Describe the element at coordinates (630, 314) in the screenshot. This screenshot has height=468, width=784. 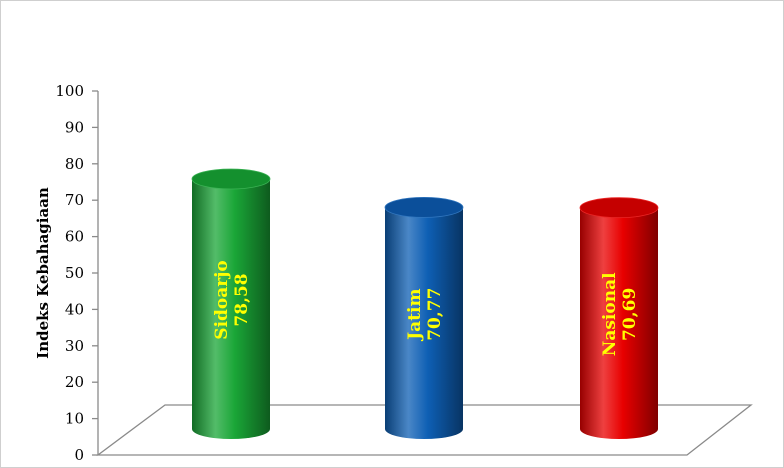
I see `bar-value-label: 70,69` at that location.